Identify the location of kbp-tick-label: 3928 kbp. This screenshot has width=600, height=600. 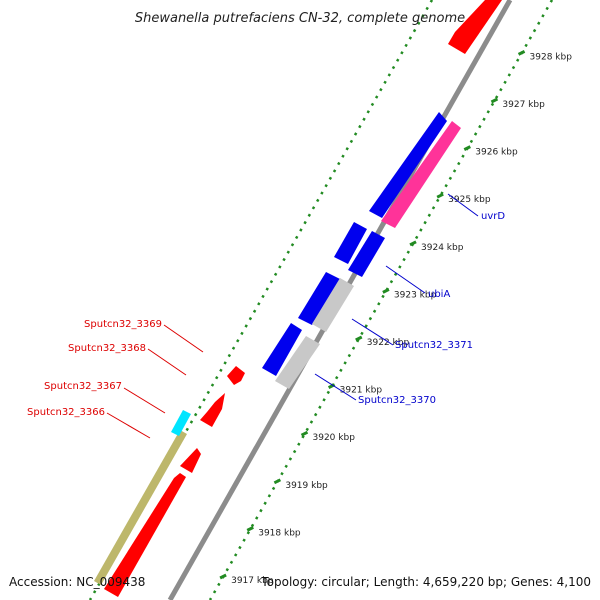
(551, 57).